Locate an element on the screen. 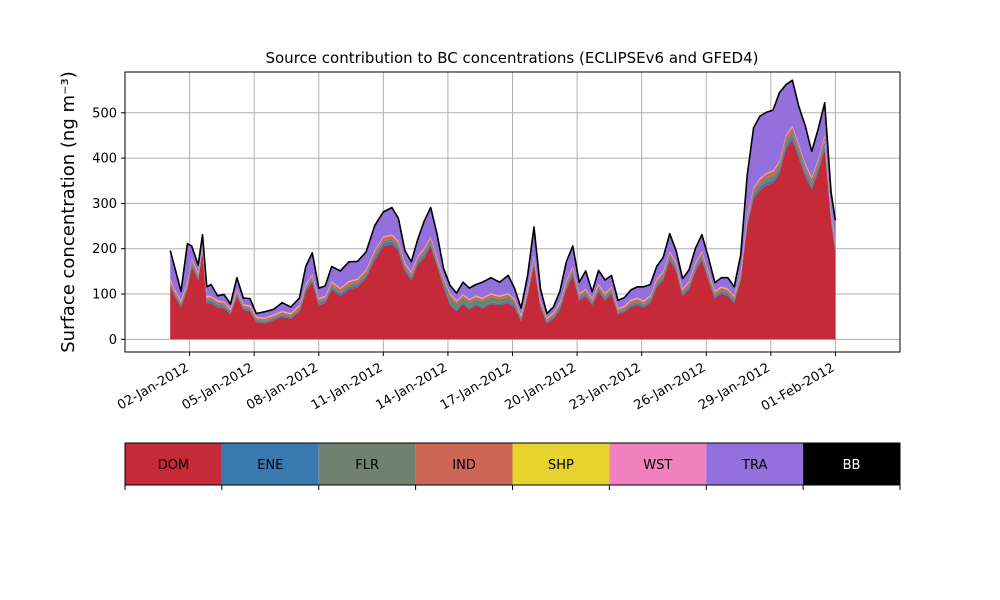 Image resolution: width=1000 pixels, height=600 pixels. legend-swatch-bb is located at coordinates (851, 464).